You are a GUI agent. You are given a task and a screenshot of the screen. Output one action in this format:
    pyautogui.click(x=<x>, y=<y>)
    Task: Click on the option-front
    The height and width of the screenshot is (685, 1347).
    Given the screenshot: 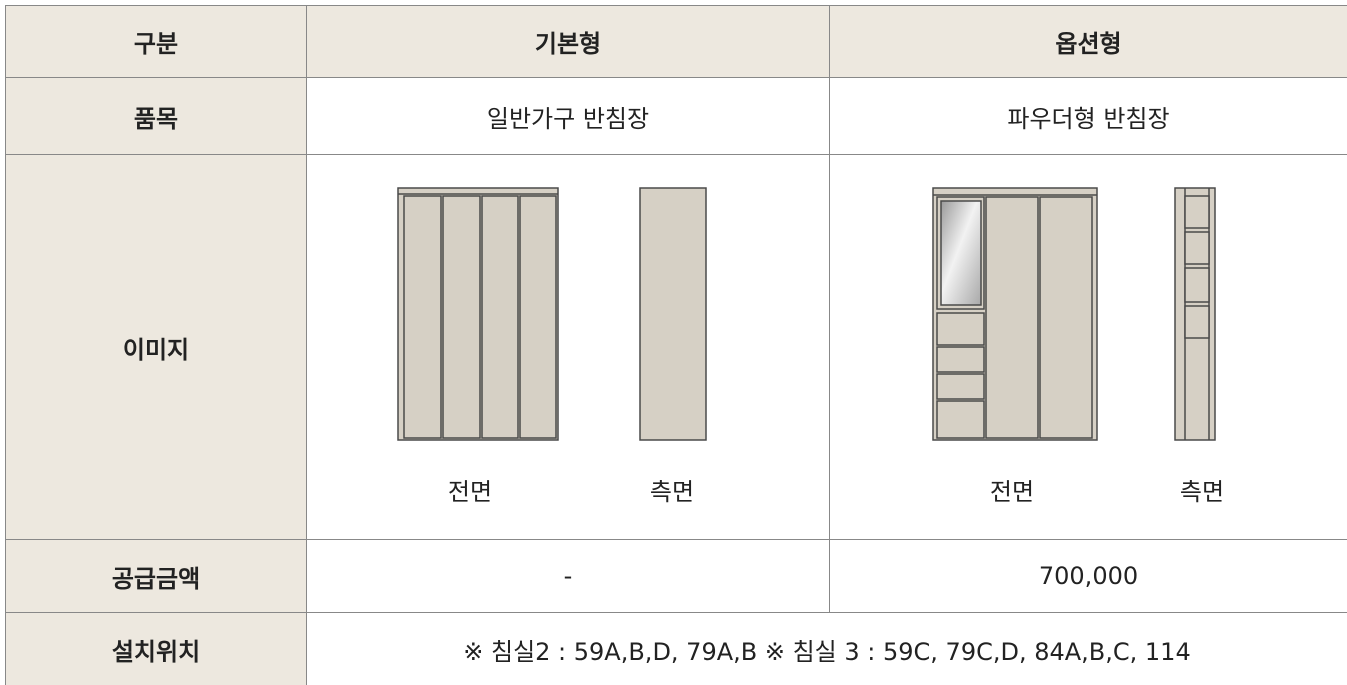 What is the action you would take?
    pyautogui.click(x=1015, y=314)
    